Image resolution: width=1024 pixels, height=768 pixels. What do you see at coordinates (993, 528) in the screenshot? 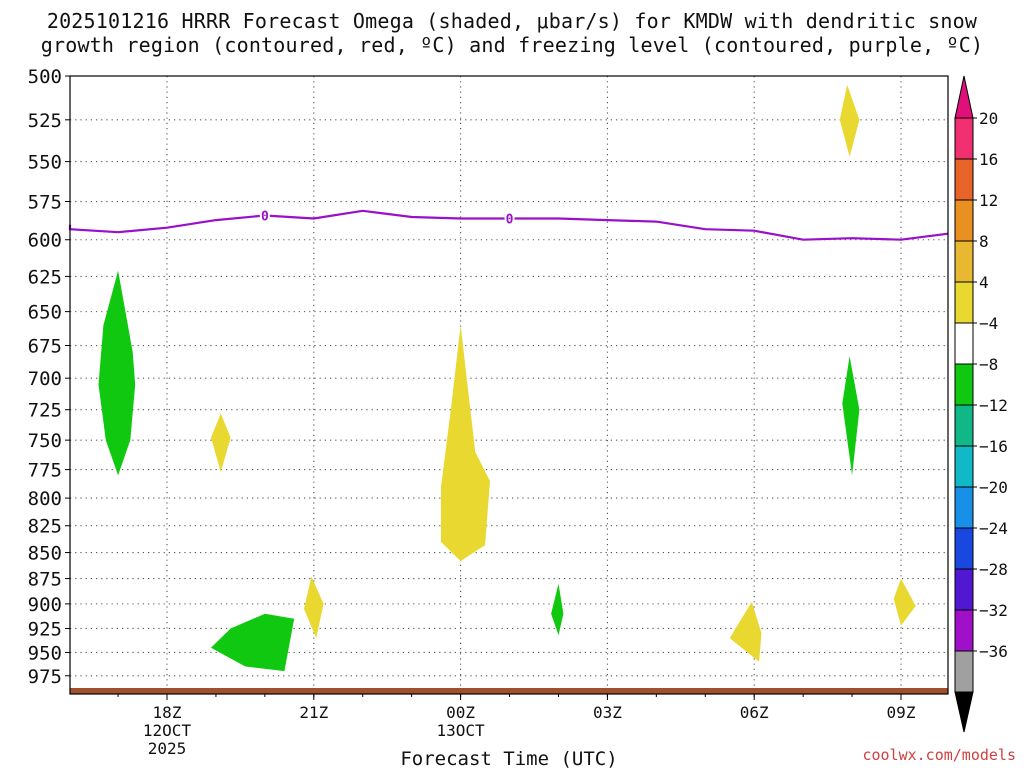
I see `colorbar-label-10: −24` at bounding box center [993, 528].